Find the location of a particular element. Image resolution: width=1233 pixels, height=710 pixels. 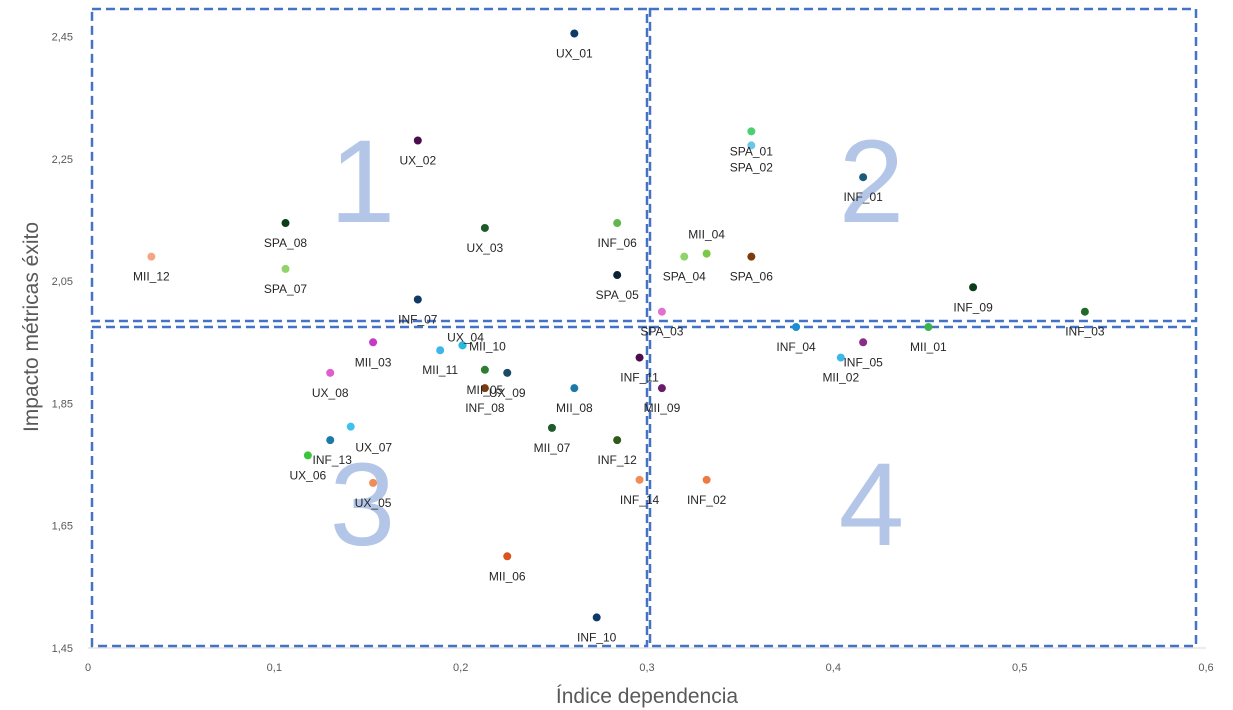

x-tick-label: 0,1 is located at coordinates (274, 668).